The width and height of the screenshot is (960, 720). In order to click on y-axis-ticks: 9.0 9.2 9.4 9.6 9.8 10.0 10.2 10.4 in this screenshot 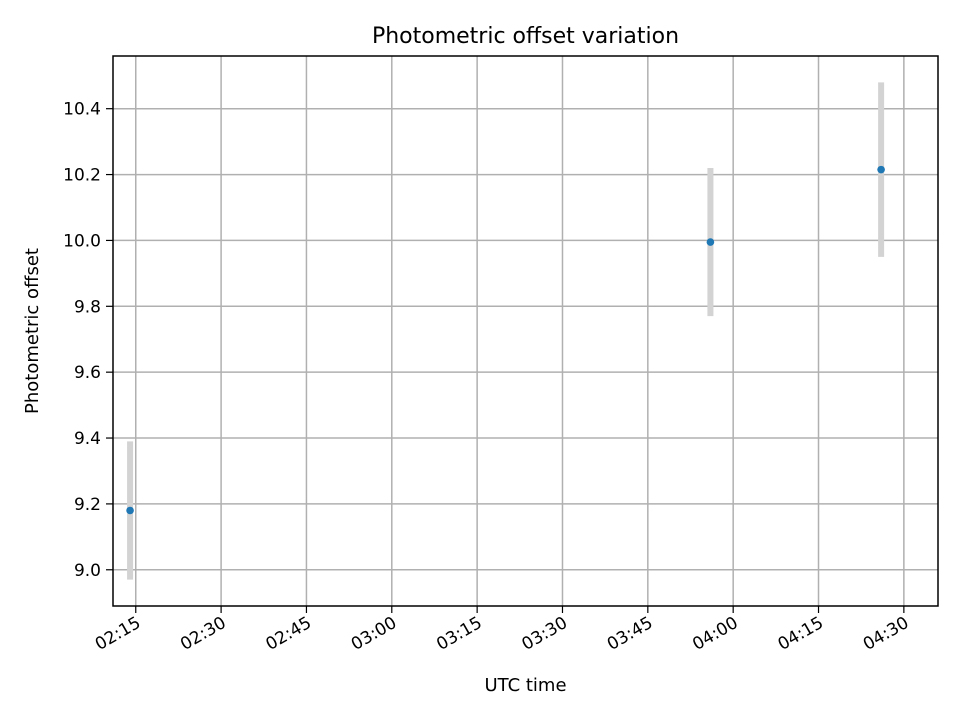, I will do `click(88, 340)`.